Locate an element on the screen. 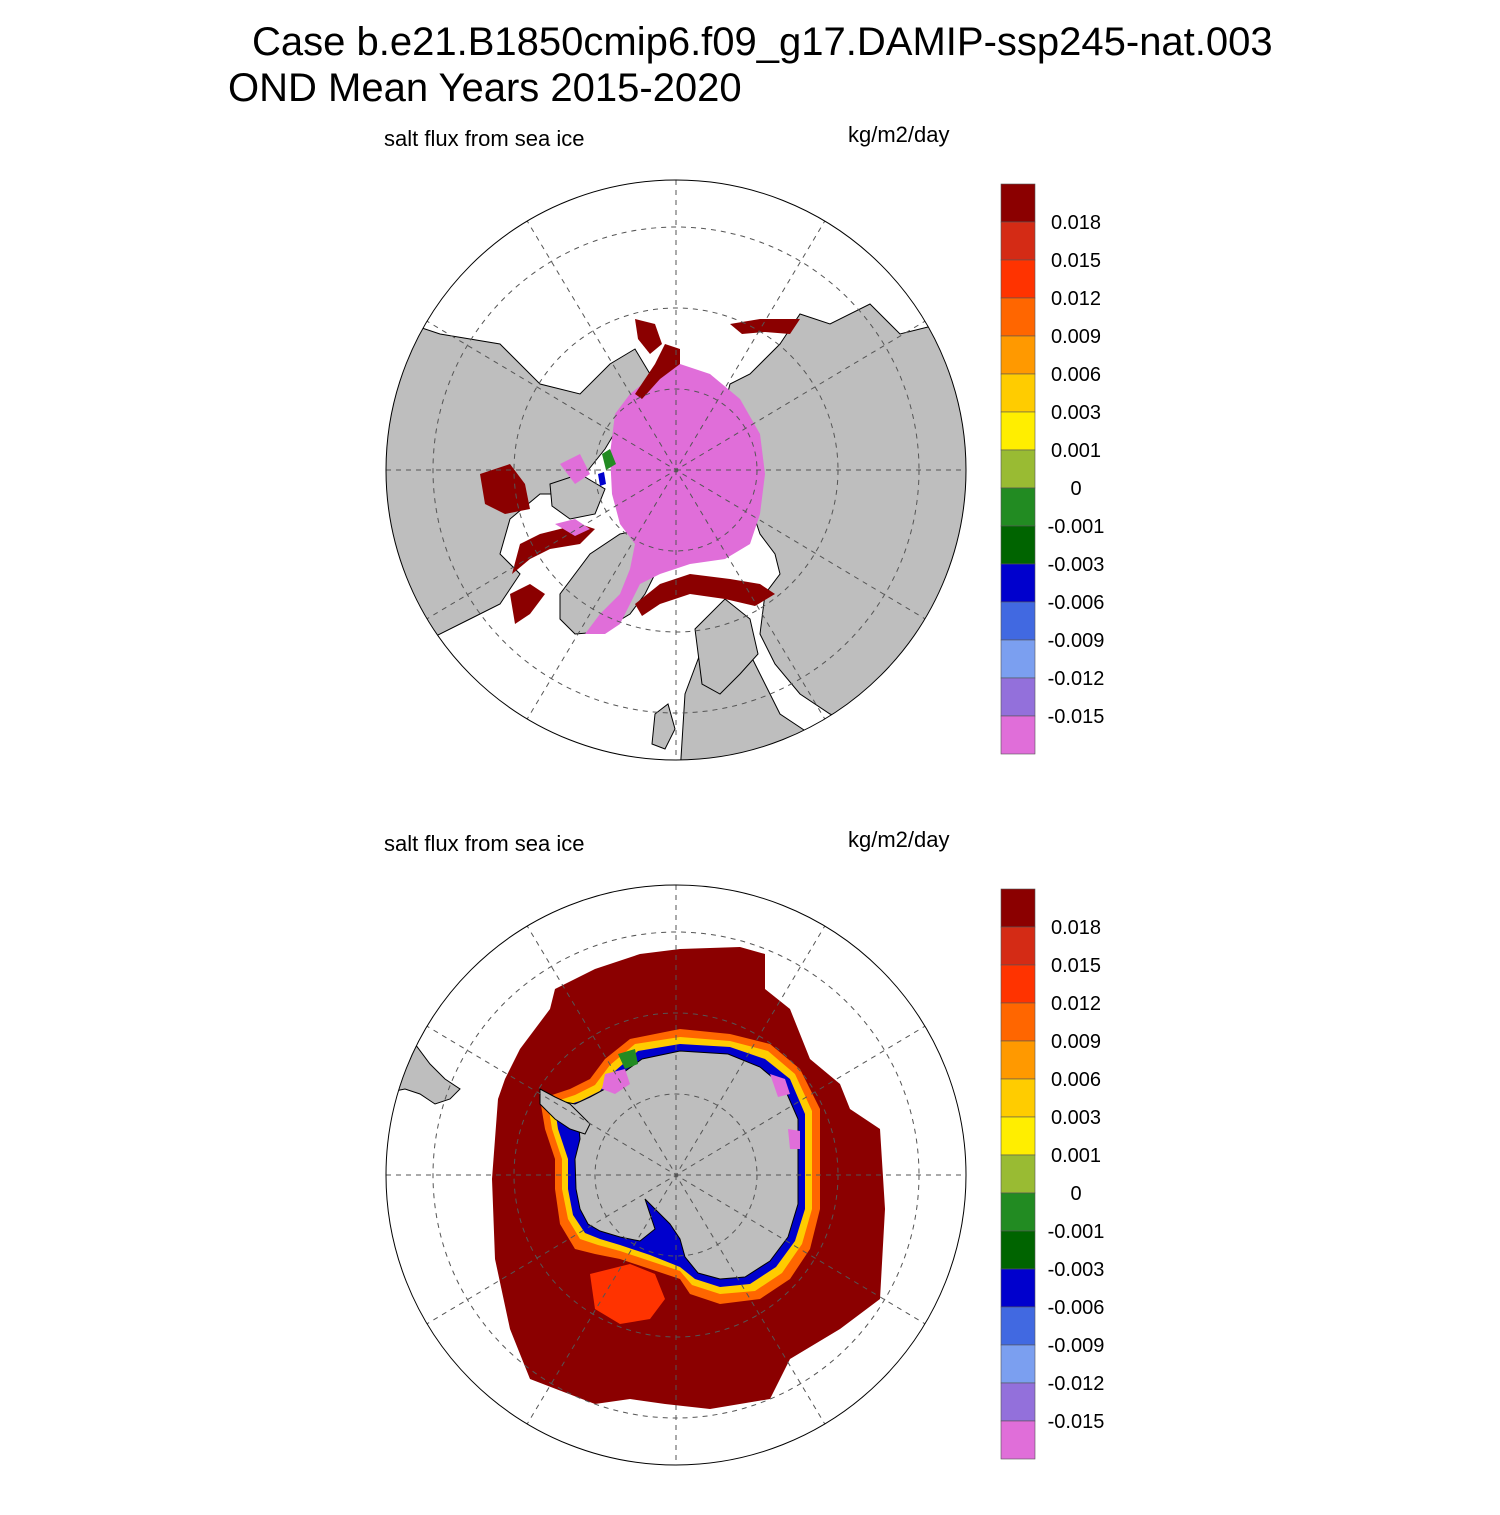 This screenshot has width=1500, height=1515. archipelago-green-patch is located at coordinates (609, 459).